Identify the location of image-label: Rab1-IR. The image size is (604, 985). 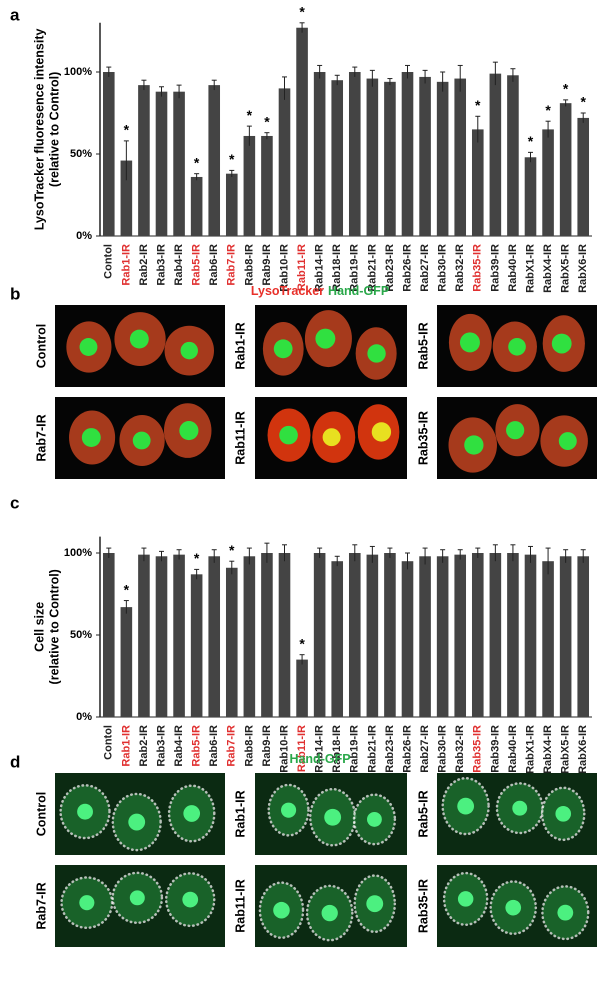
(240, 813).